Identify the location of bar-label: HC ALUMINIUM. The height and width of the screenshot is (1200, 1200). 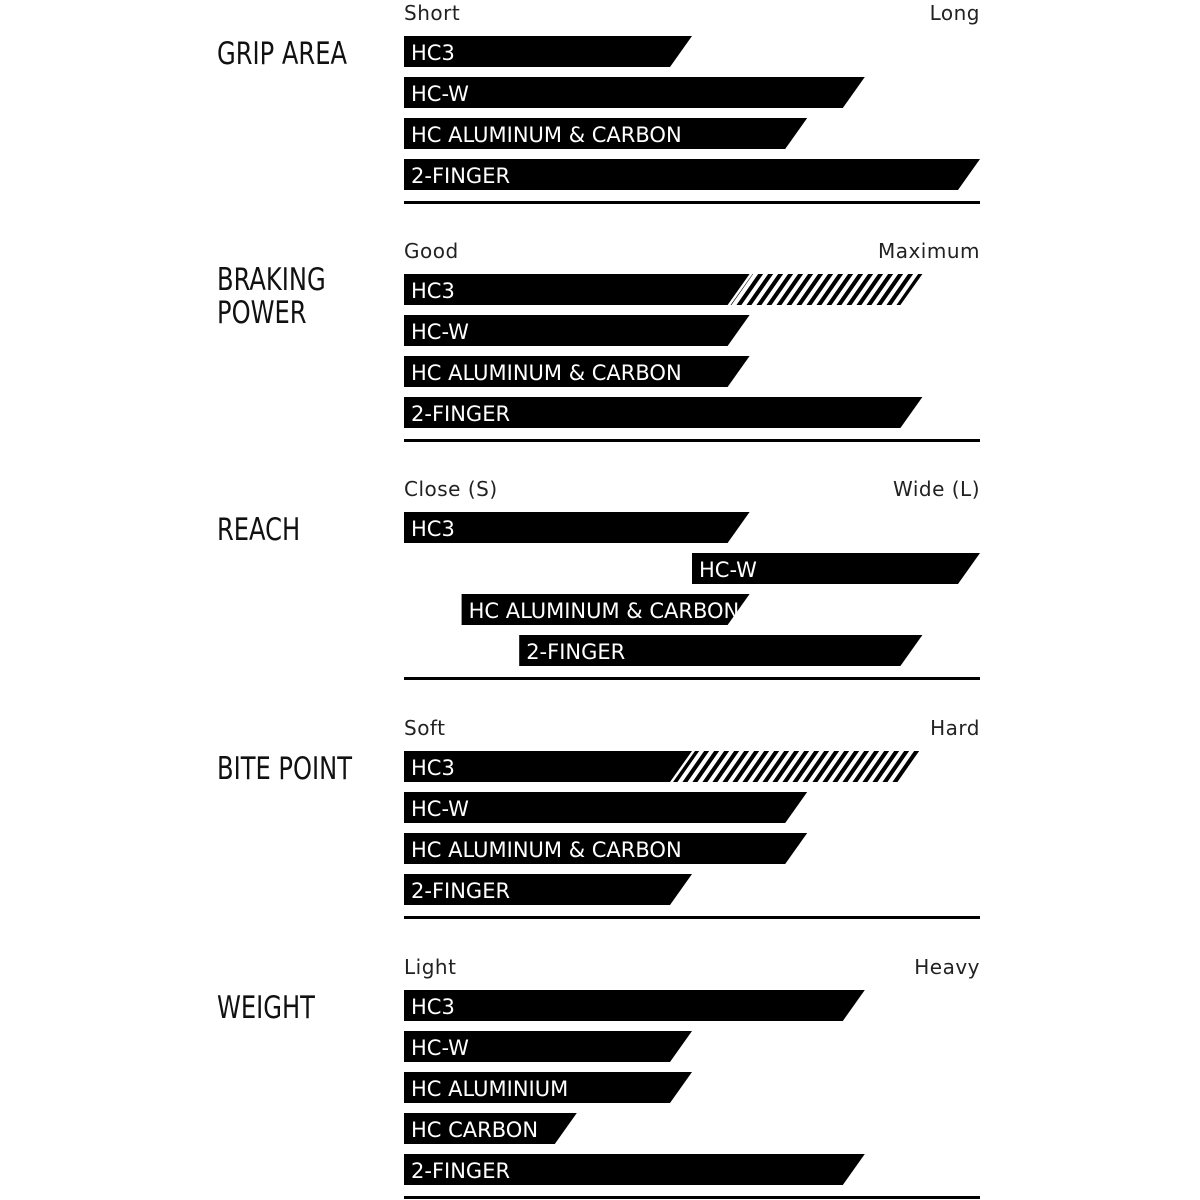
(489, 1089).